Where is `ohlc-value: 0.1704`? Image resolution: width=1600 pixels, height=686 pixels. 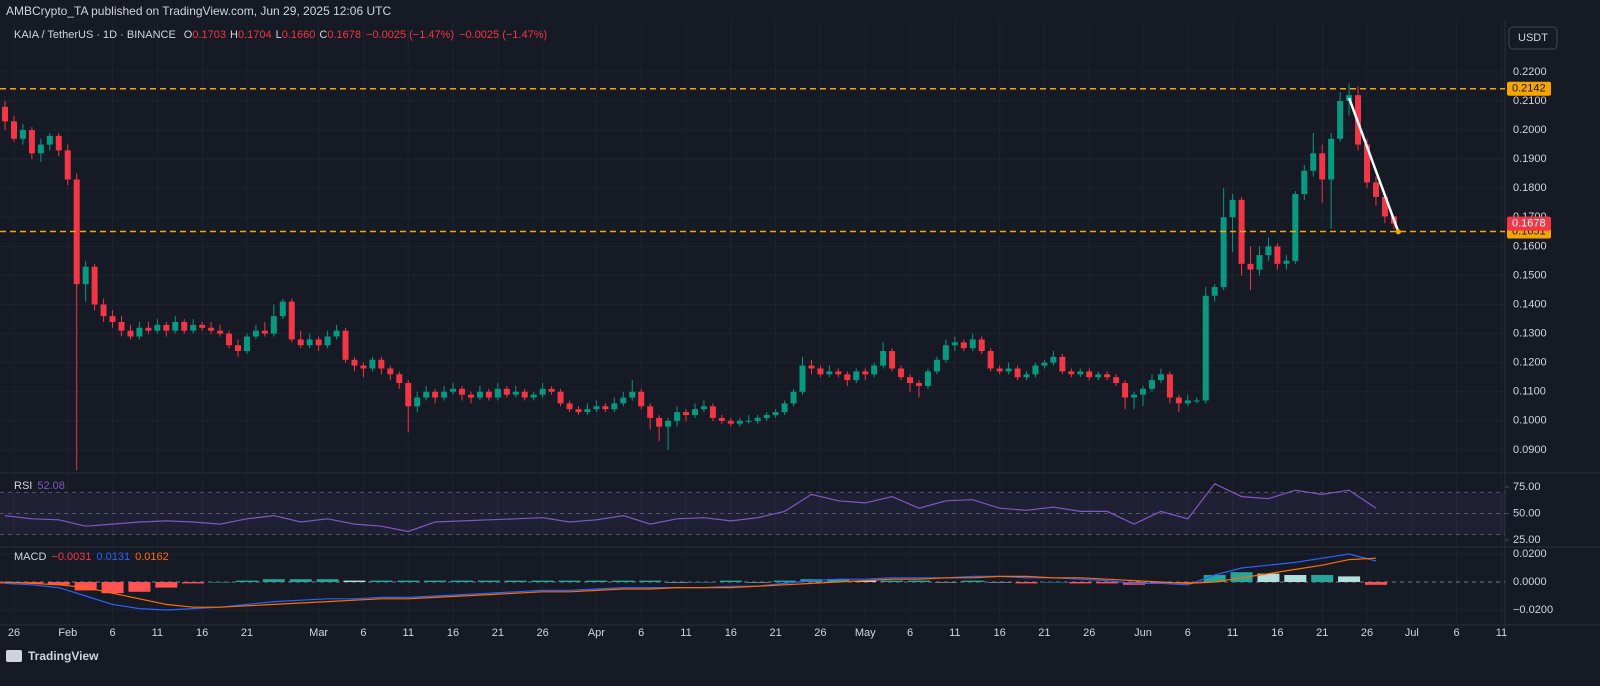
ohlc-value: 0.1704 is located at coordinates (255, 35).